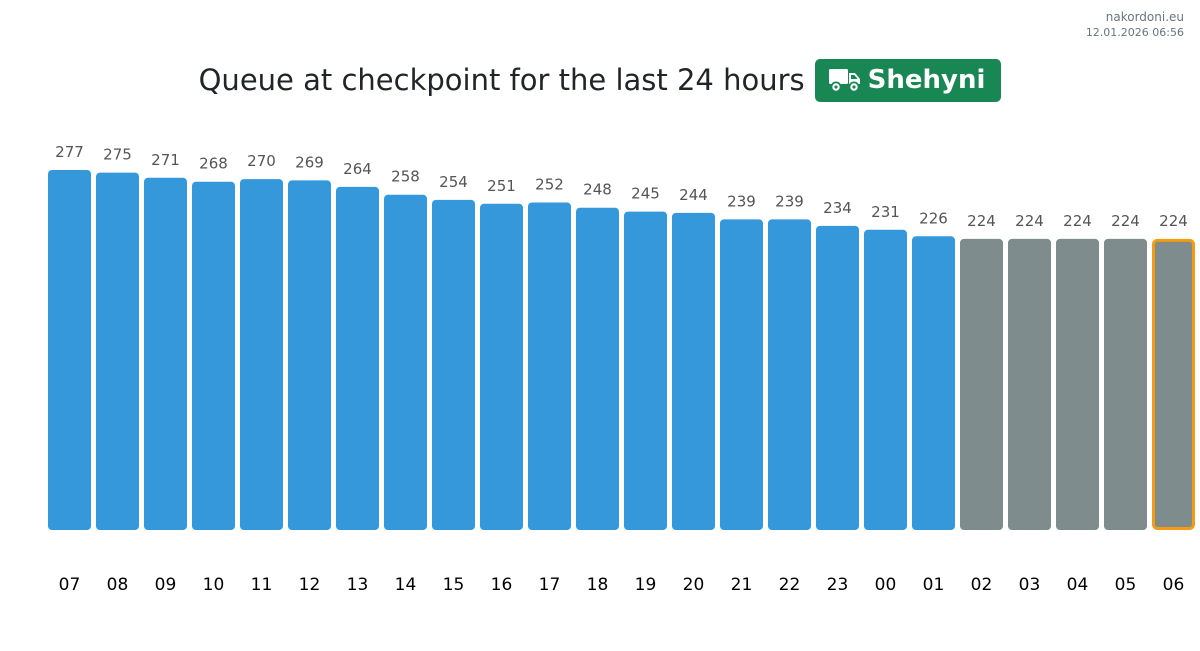  Describe the element at coordinates (886, 585) in the screenshot. I see `x-tick-00: 00` at that location.